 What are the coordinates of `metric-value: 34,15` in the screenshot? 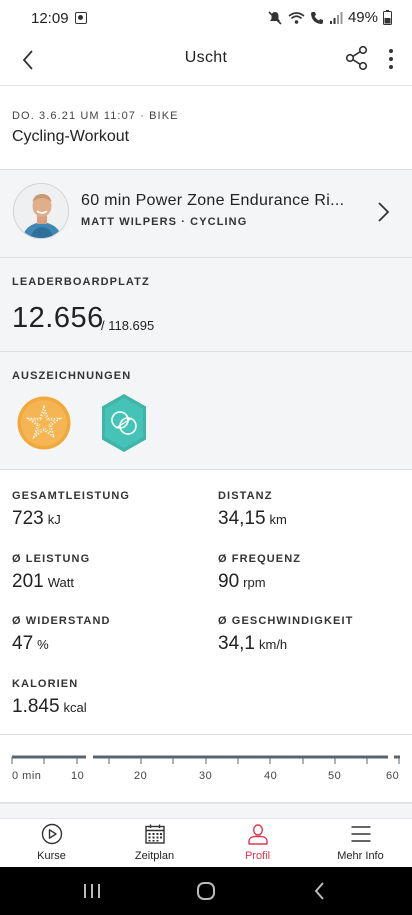 It's located at (242, 518).